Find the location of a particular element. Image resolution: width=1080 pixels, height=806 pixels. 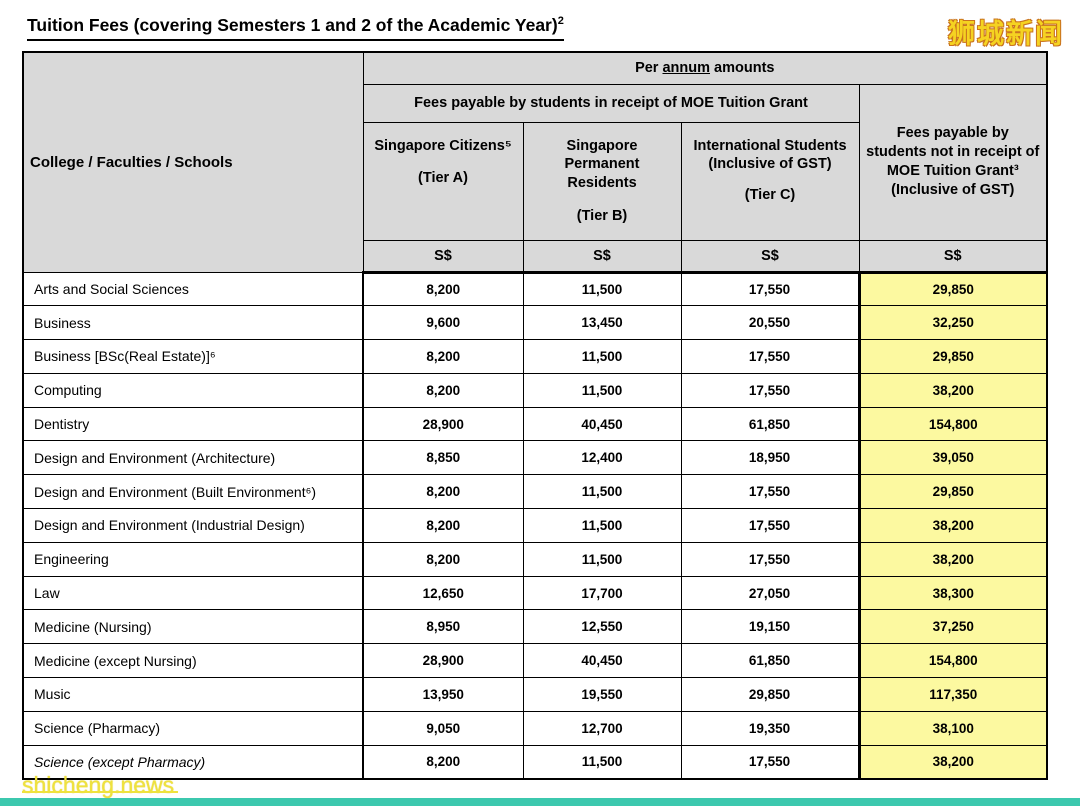

column-name: Singapore Permanent Residents is located at coordinates (602, 164).